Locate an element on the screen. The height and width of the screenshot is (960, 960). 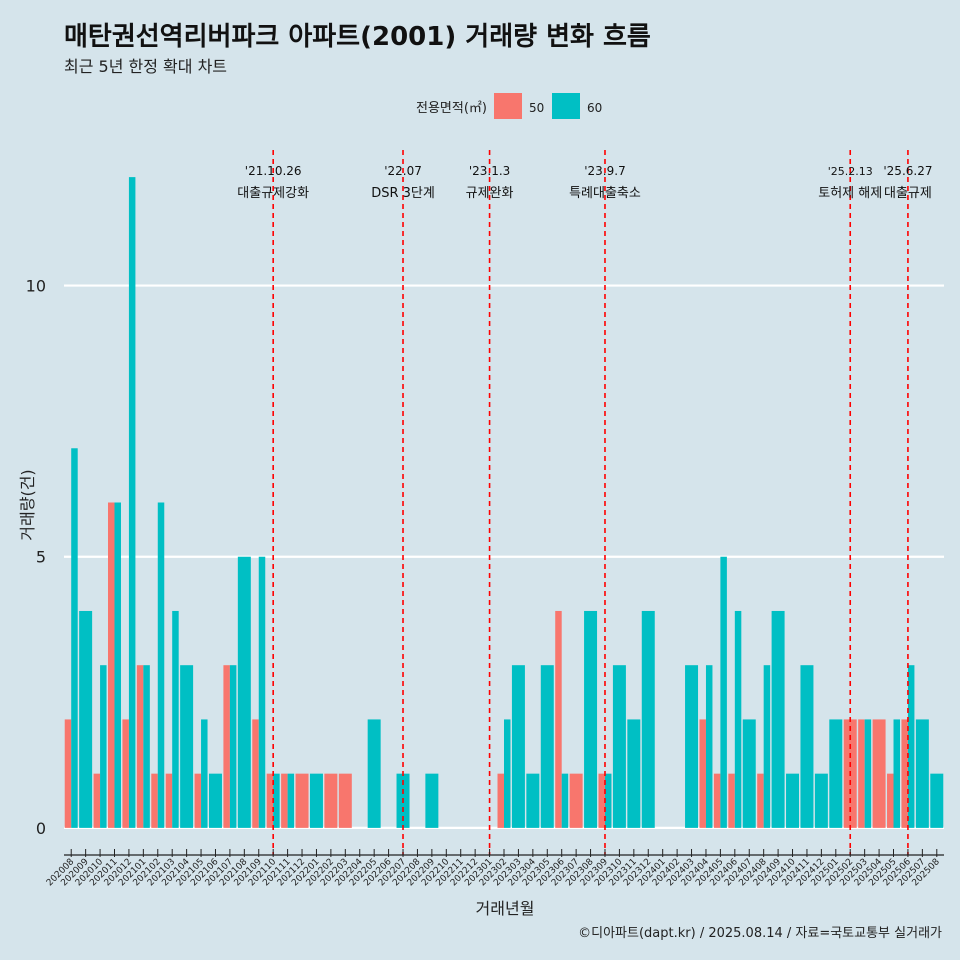
legend-label-60: 60 is located at coordinates (594, 108).